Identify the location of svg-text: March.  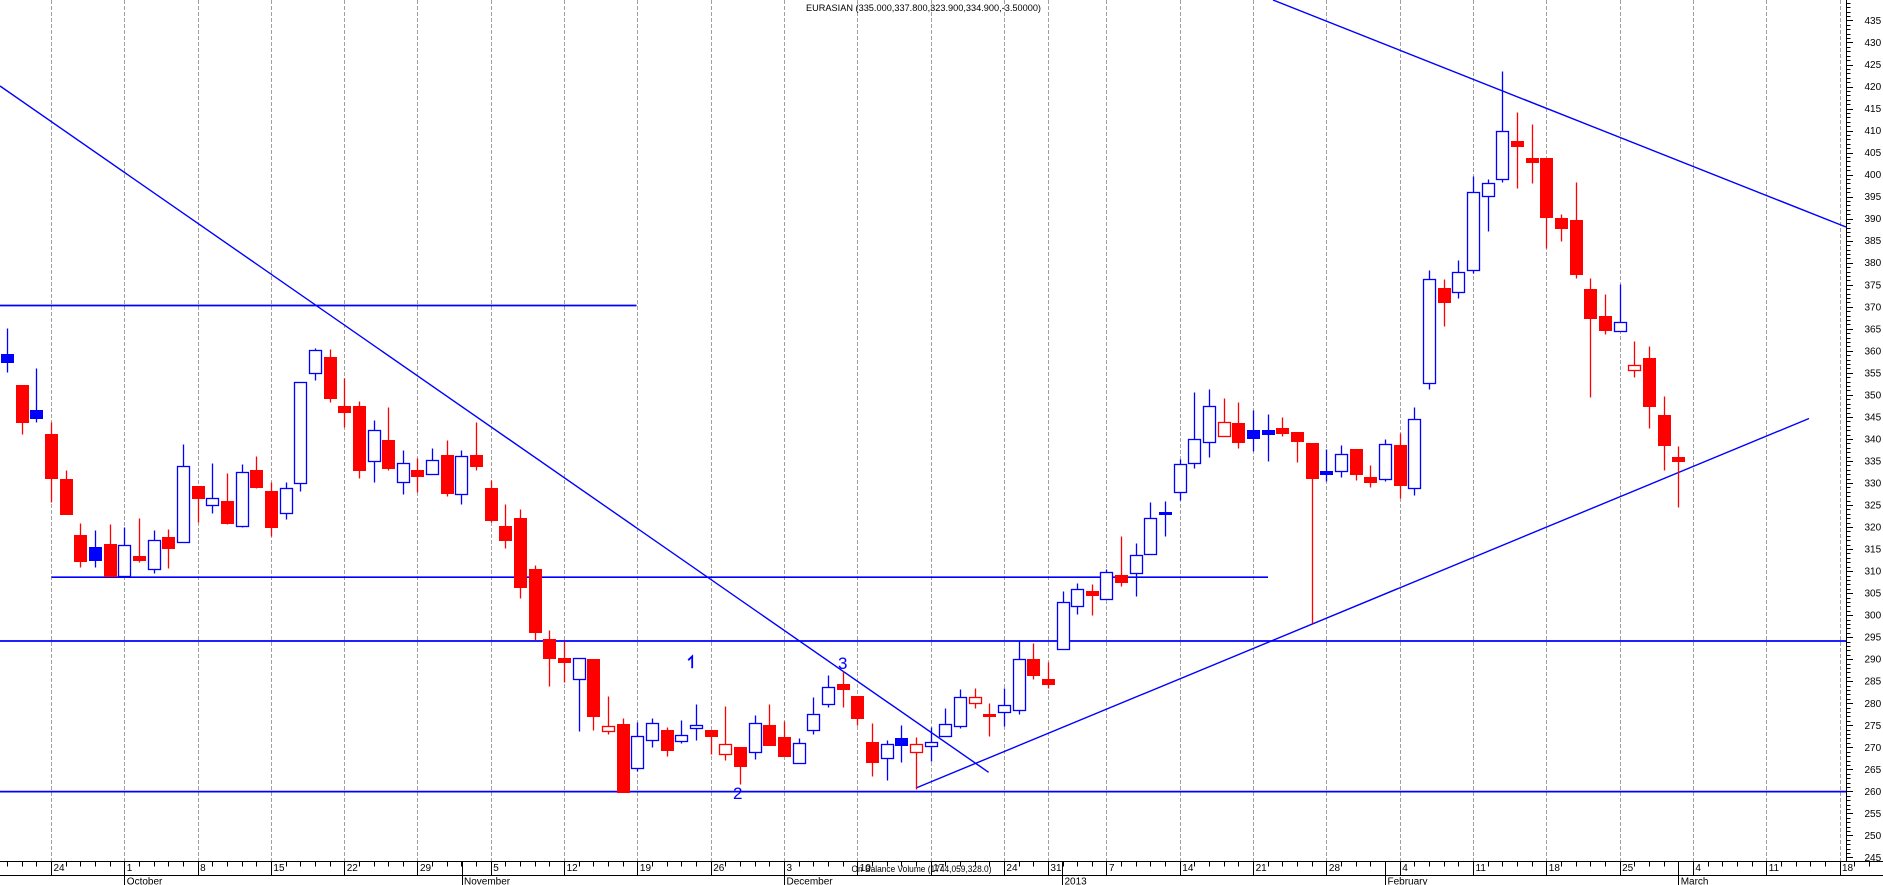
(1695, 881).